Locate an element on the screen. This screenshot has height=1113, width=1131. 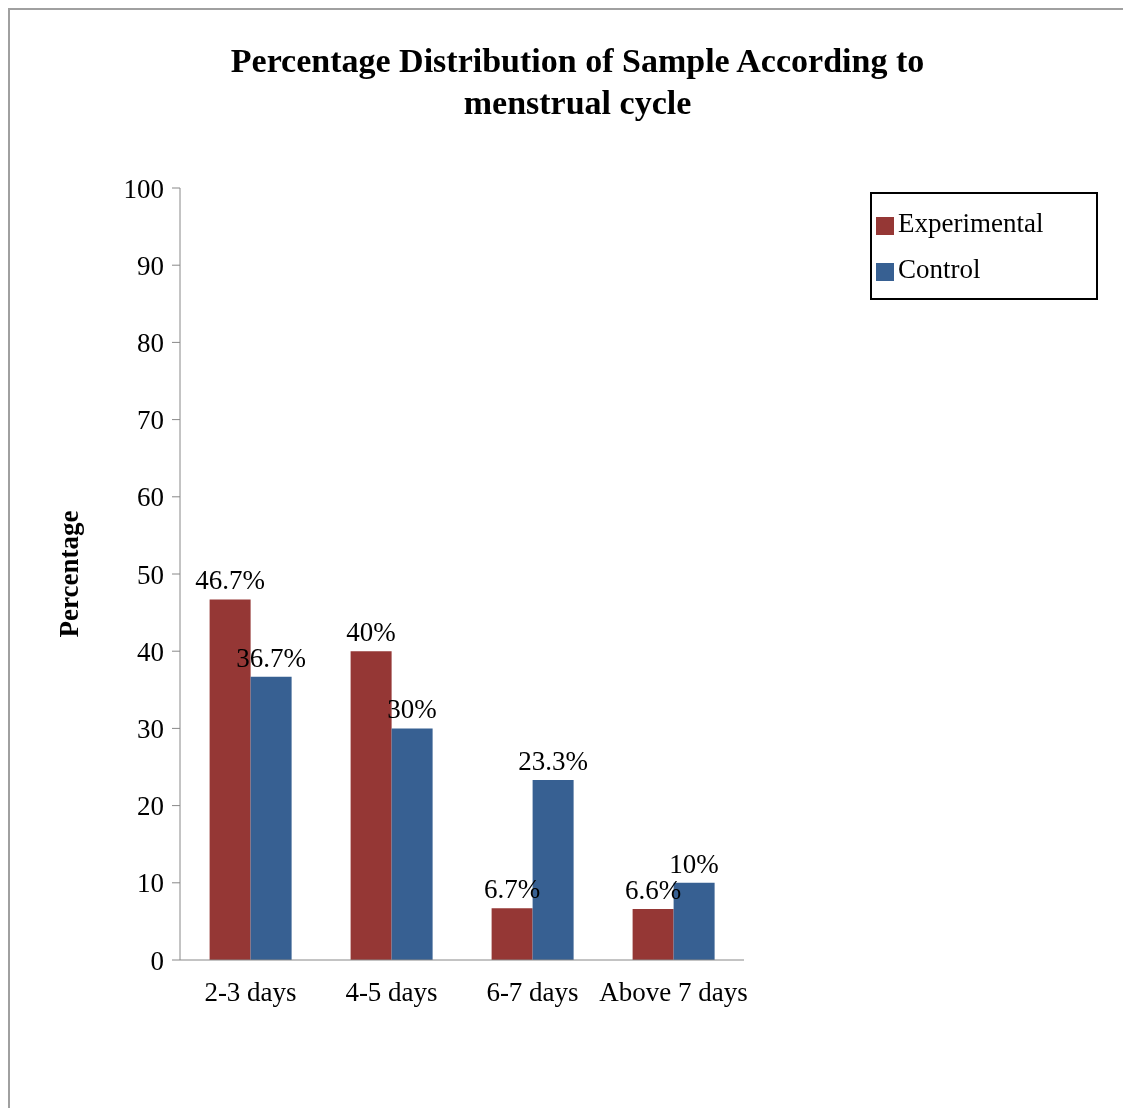
y-tick-label: 50 is located at coordinates (150, 574).